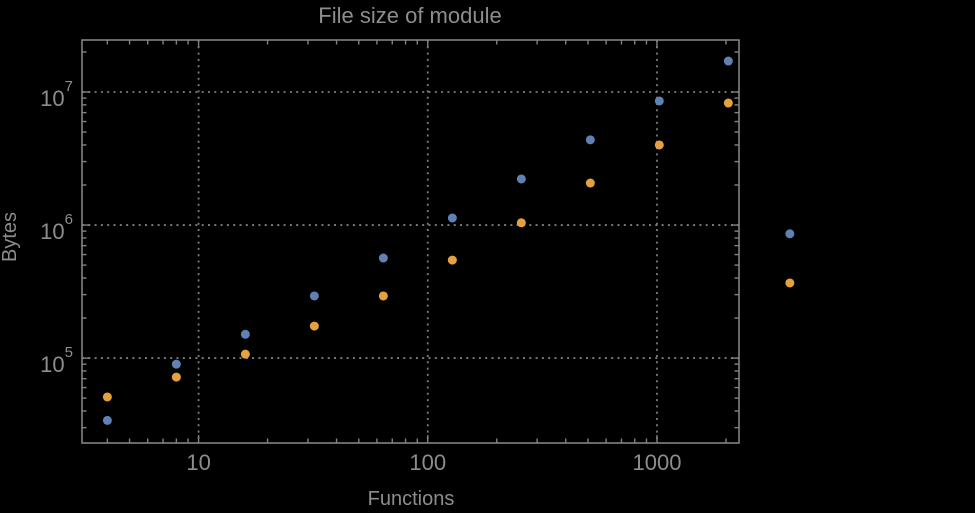 Image resolution: width=975 pixels, height=513 pixels. Describe the element at coordinates (656, 462) in the screenshot. I see `x-tick-label: 1000` at that location.